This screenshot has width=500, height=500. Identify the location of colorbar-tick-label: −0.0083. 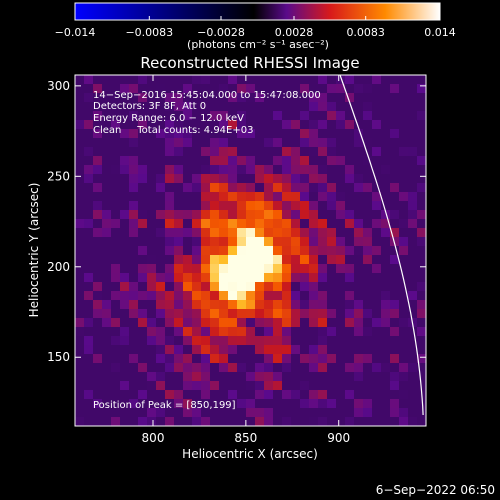
(149, 32).